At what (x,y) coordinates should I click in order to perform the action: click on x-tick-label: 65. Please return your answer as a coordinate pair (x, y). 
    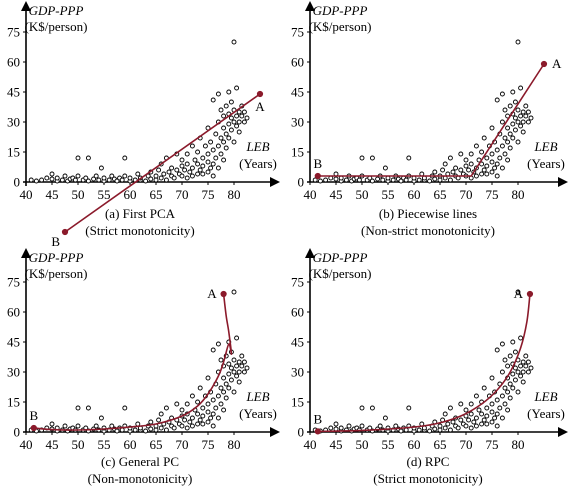
    Looking at the image, I should click on (156, 194).